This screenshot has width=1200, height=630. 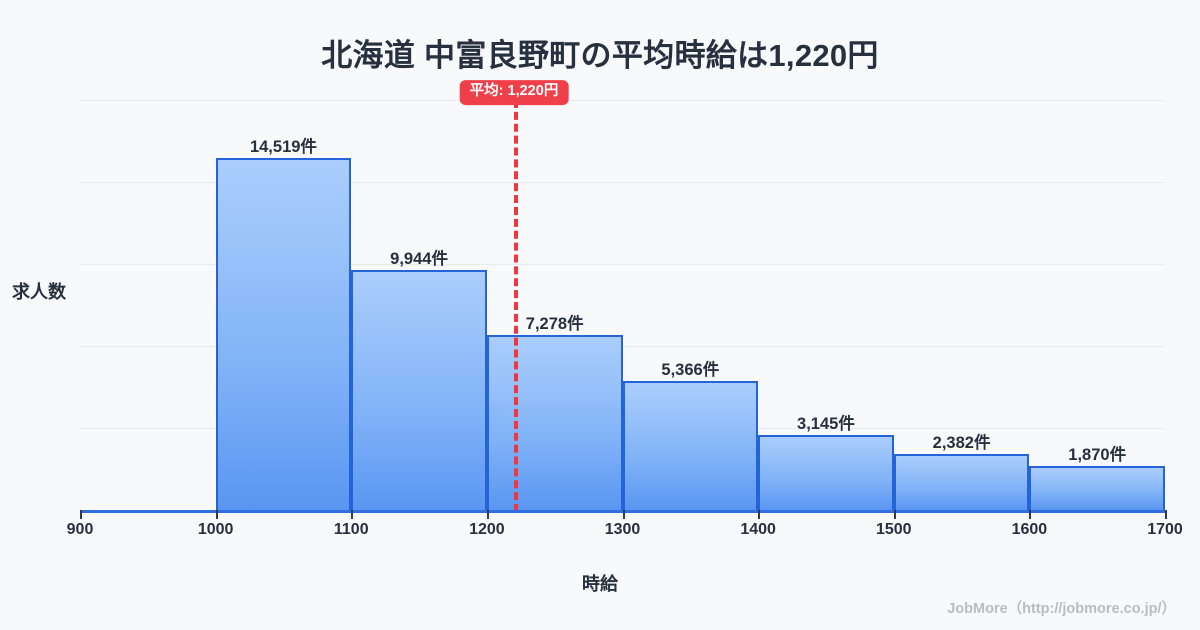 What do you see at coordinates (1029, 529) in the screenshot?
I see `x-axis-tick-label: 1600` at bounding box center [1029, 529].